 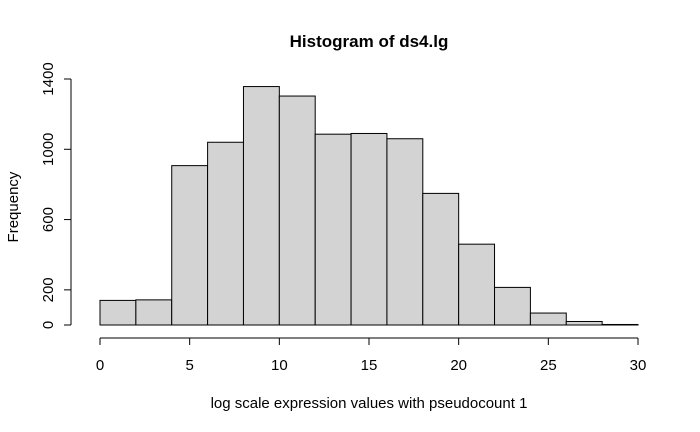 What do you see at coordinates (369, 365) in the screenshot?
I see `x-tick-label-3: 15` at bounding box center [369, 365].